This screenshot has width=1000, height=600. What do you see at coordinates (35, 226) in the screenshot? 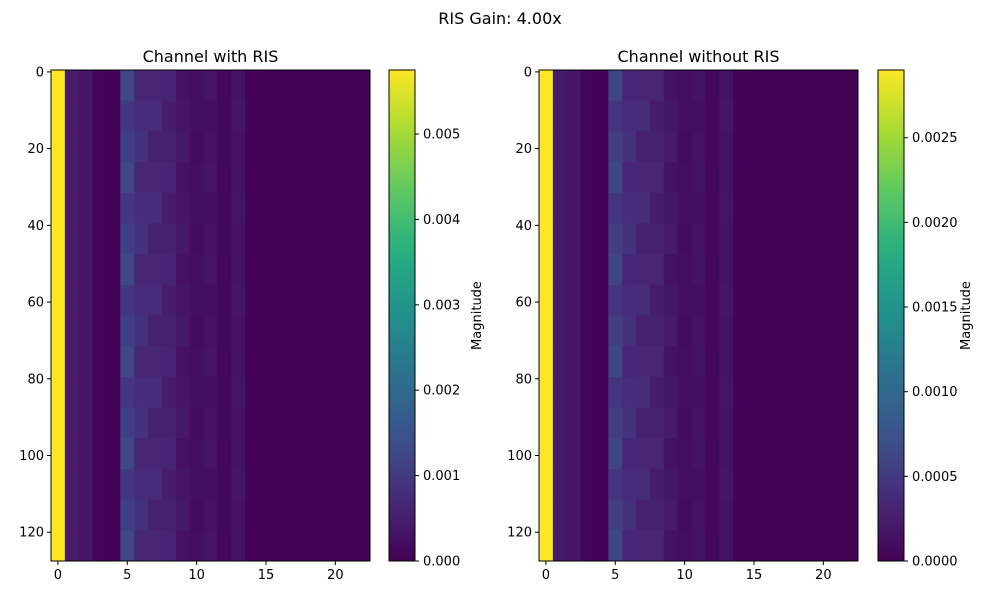
I see `y-tick-label: 40` at bounding box center [35, 226].